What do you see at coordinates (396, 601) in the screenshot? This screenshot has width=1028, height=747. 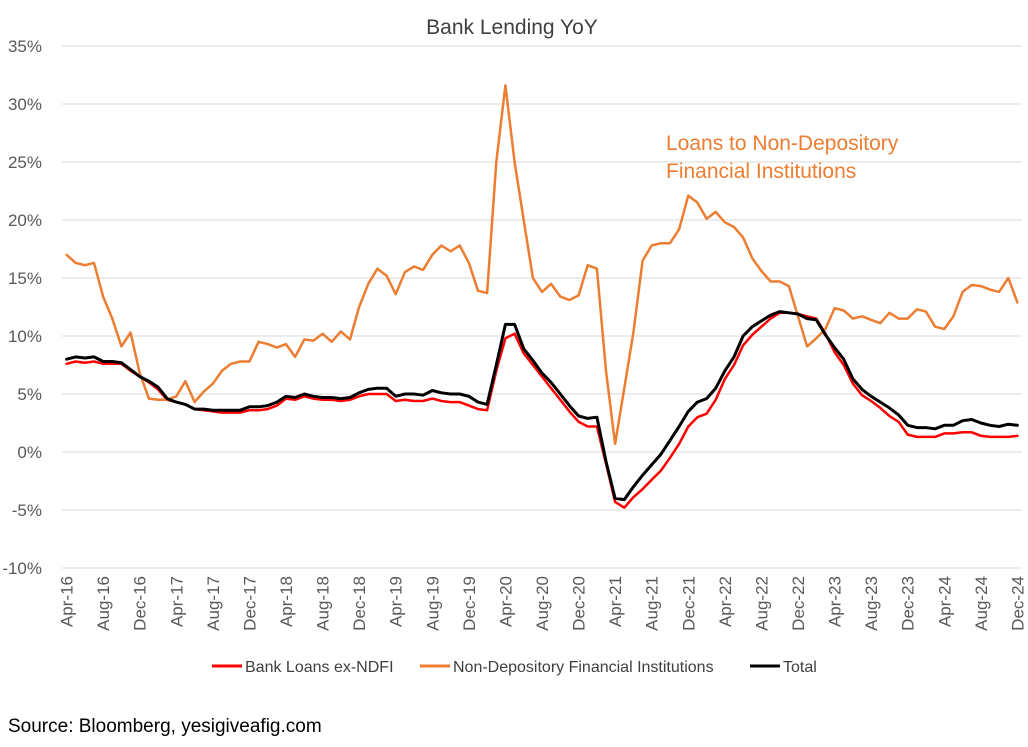 I see `x-tick-label: Apr-19` at bounding box center [396, 601].